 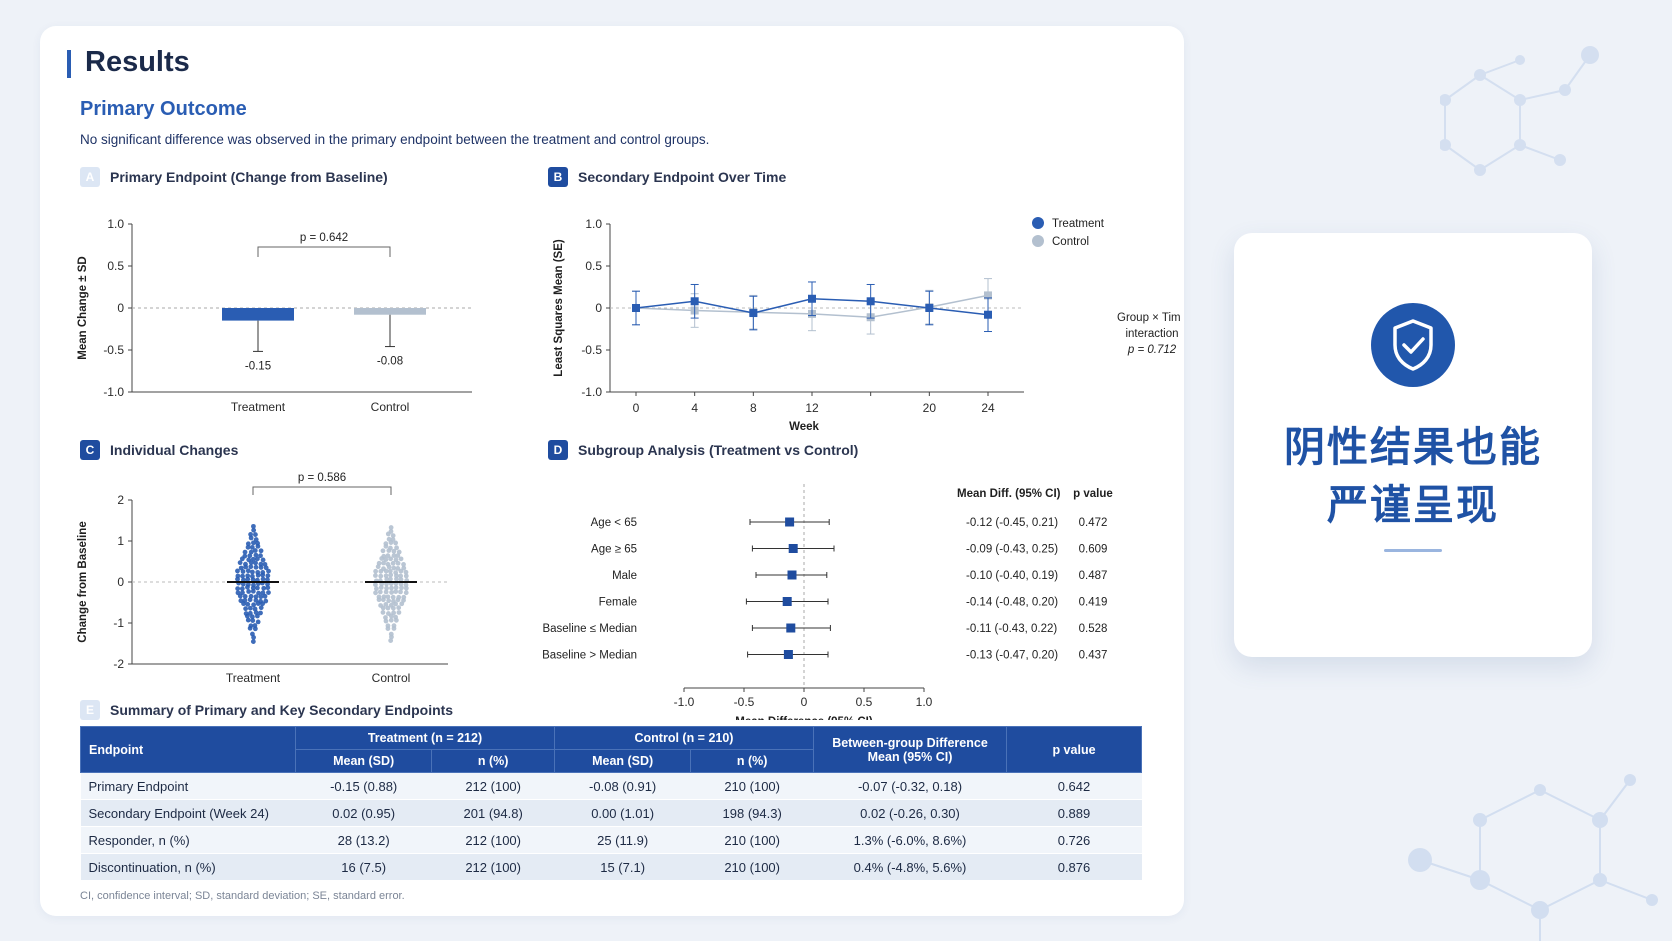 I want to click on side-callout-card: 阴性结果也能 严谨呈现, so click(x=1413, y=445).